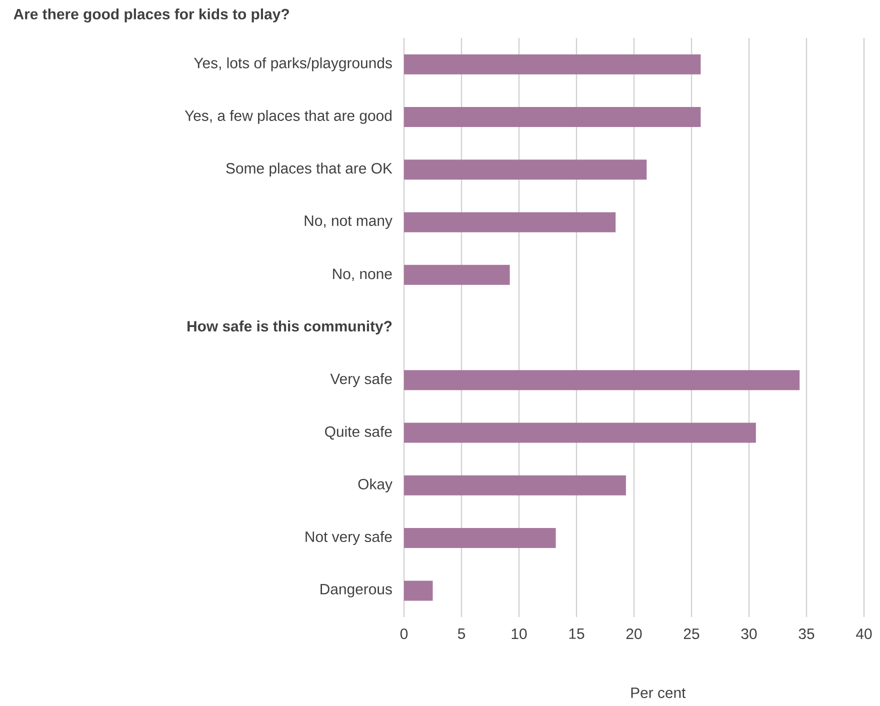  Describe the element at coordinates (806, 634) in the screenshot. I see `x-tick-label: 35` at that location.